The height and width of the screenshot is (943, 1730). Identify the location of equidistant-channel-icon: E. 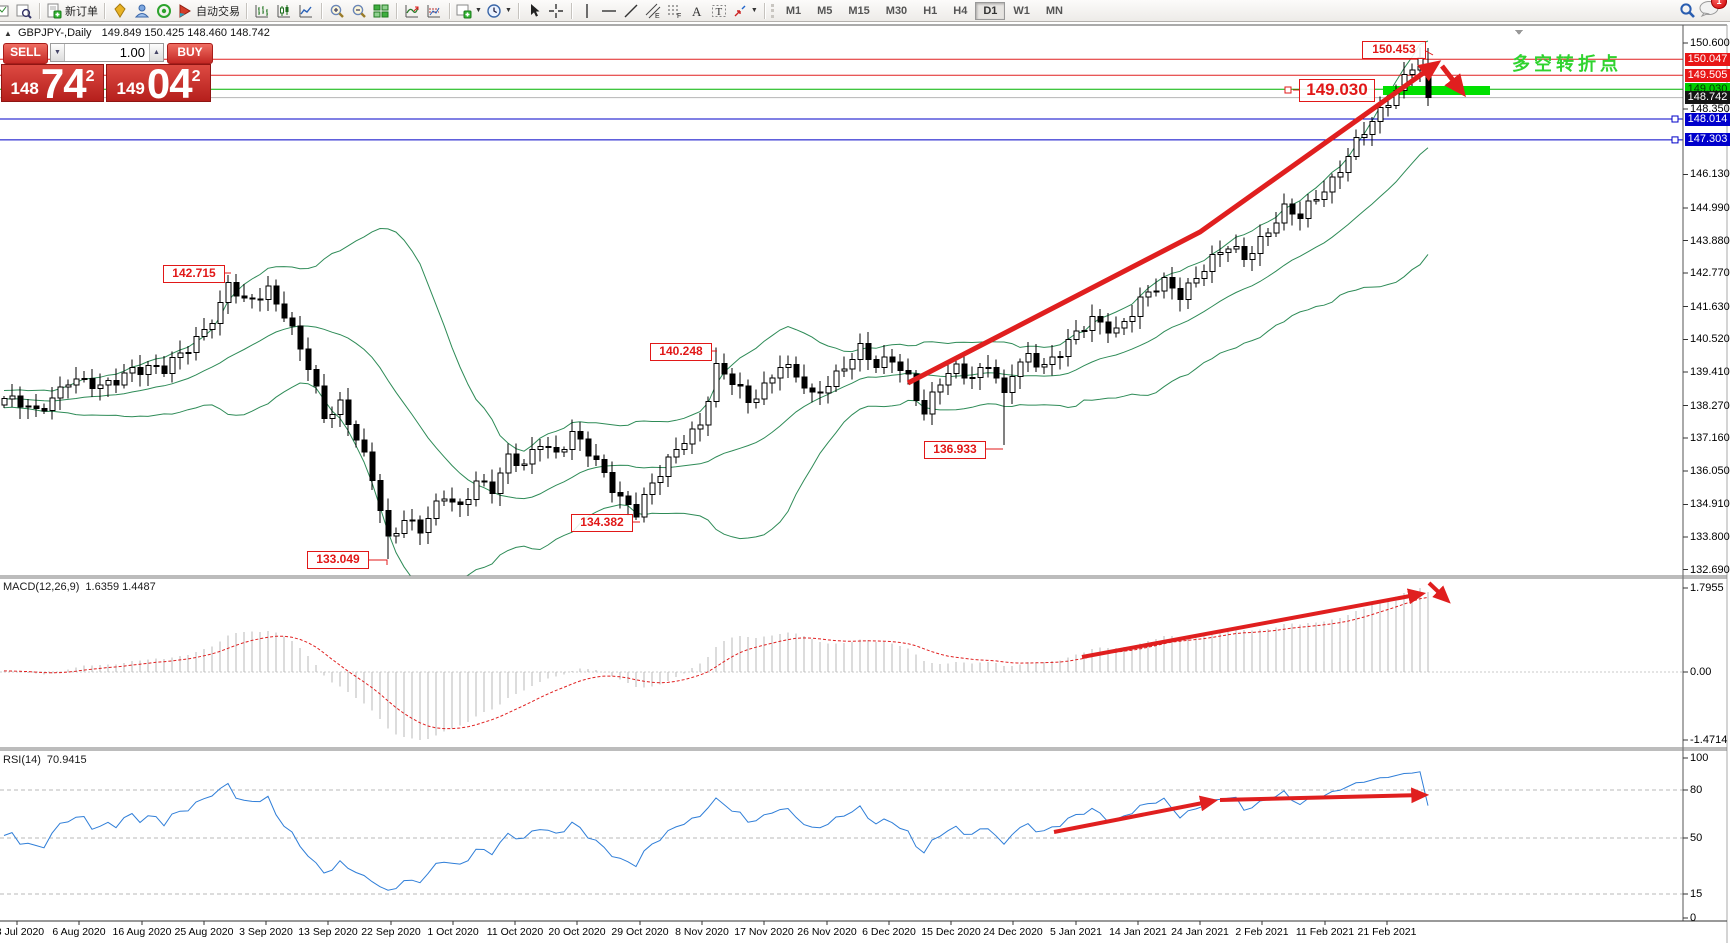
(653, 11).